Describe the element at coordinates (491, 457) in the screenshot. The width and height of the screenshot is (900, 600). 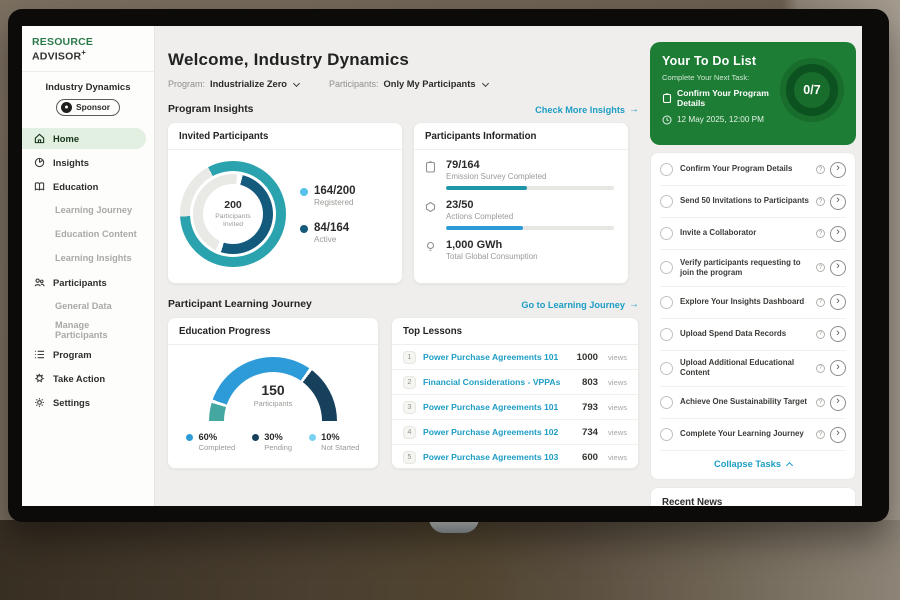
I see `lesson-title-link: Power Purchase Agreements 103` at that location.